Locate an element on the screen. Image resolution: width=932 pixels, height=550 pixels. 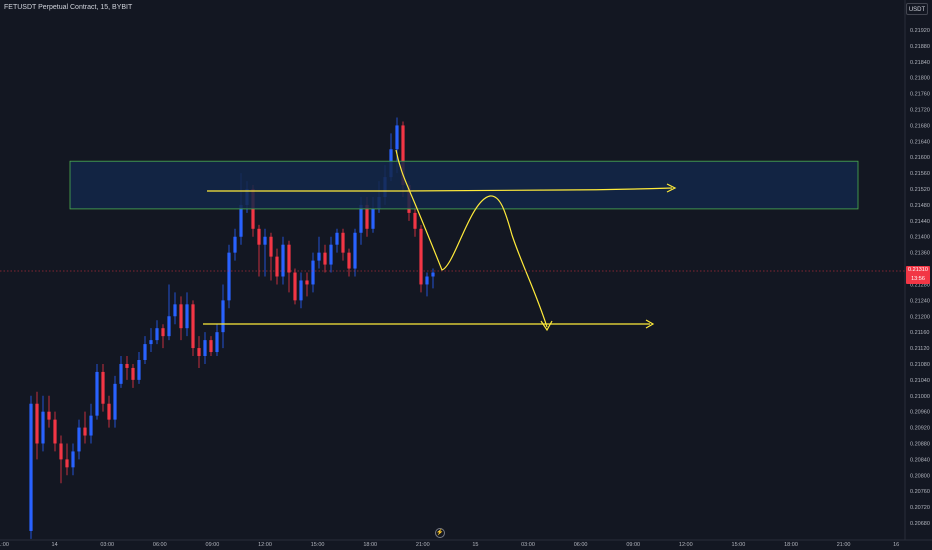
upper-arrow-head is located at coordinates (671, 188).